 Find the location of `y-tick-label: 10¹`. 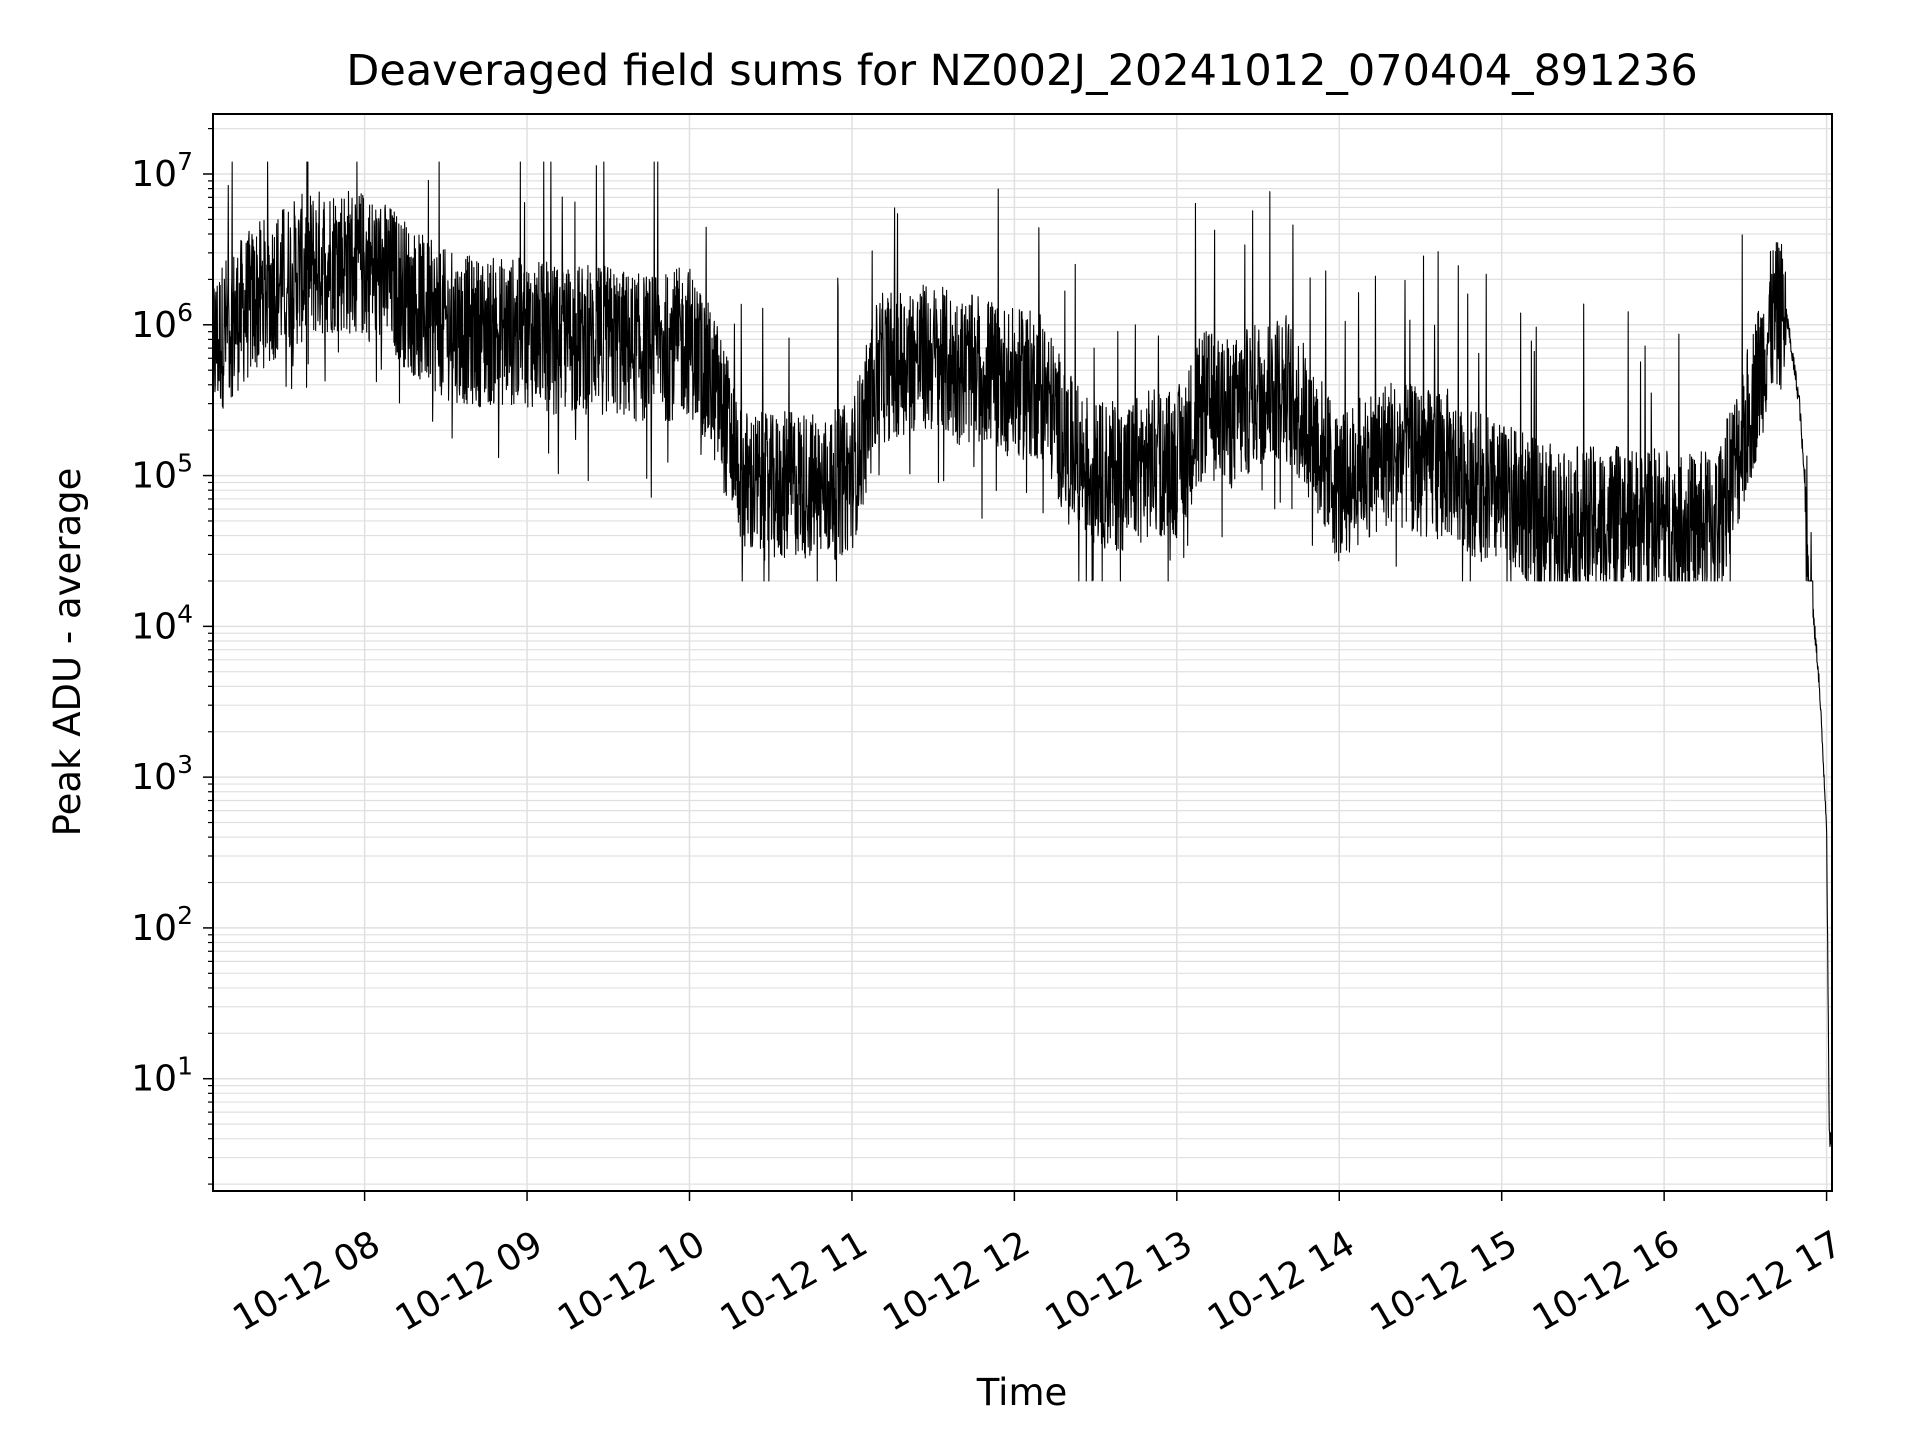

y-tick-label: 10¹ is located at coordinates (162, 1076).